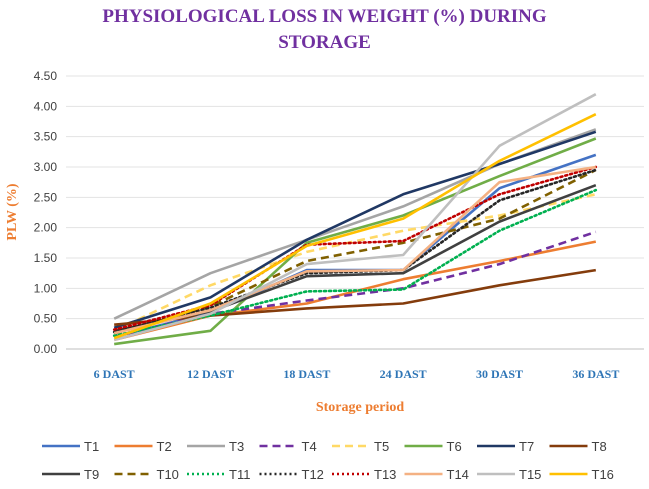 The image size is (649, 489). Describe the element at coordinates (403, 374) in the screenshot. I see `x-tick-label: 24 DAST` at that location.